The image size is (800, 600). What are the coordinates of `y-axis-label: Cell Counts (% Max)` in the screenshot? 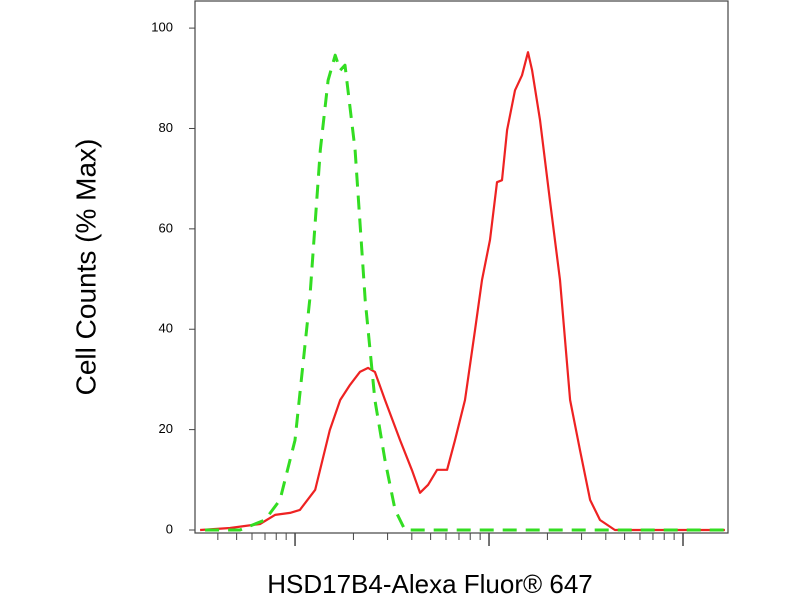 It's located at (85, 267).